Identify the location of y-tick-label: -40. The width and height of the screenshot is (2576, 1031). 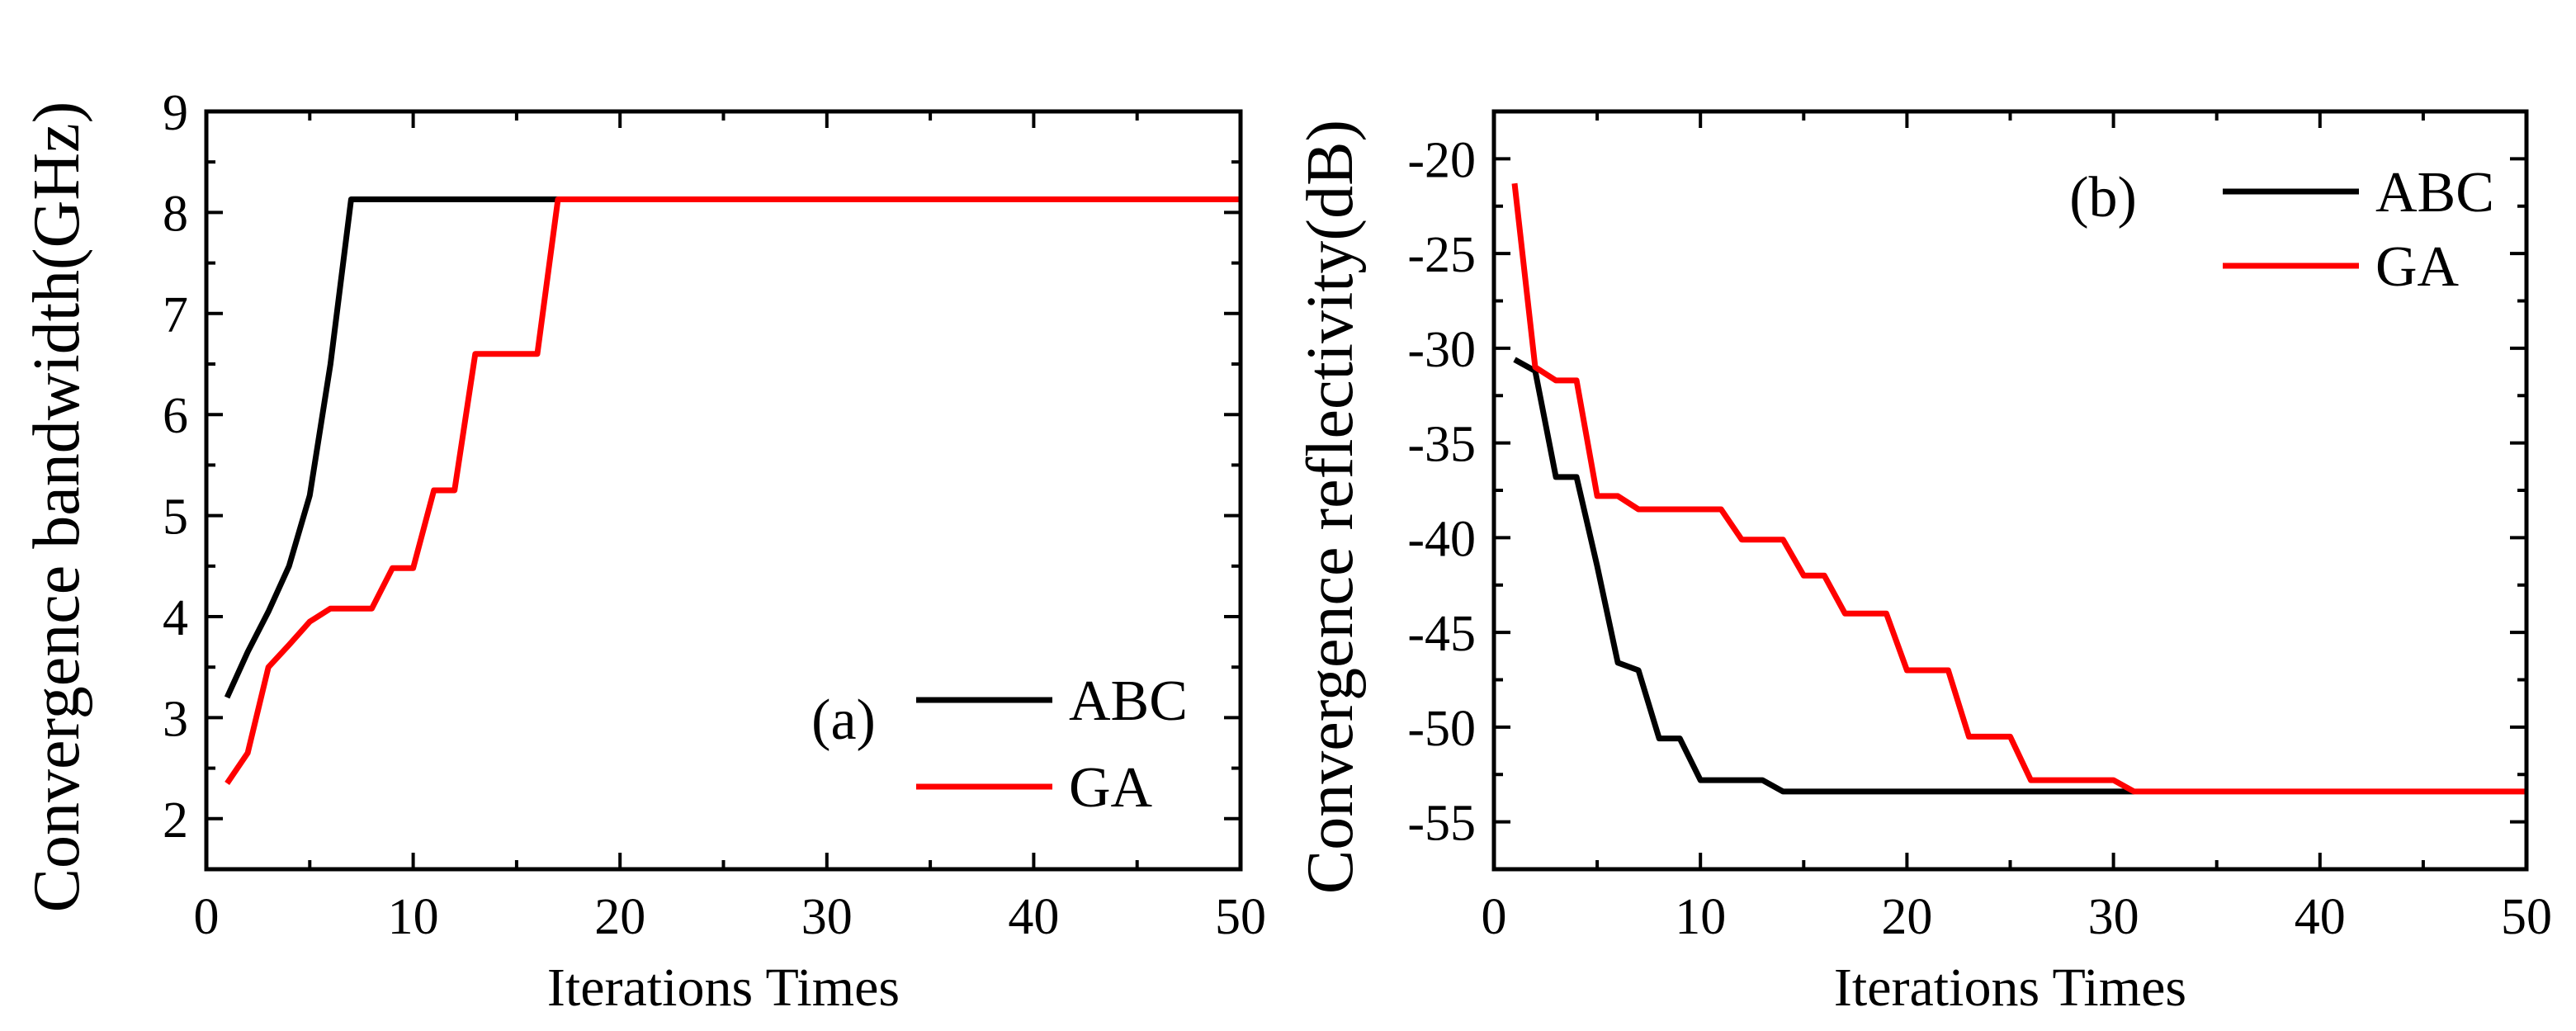
(1441, 539).